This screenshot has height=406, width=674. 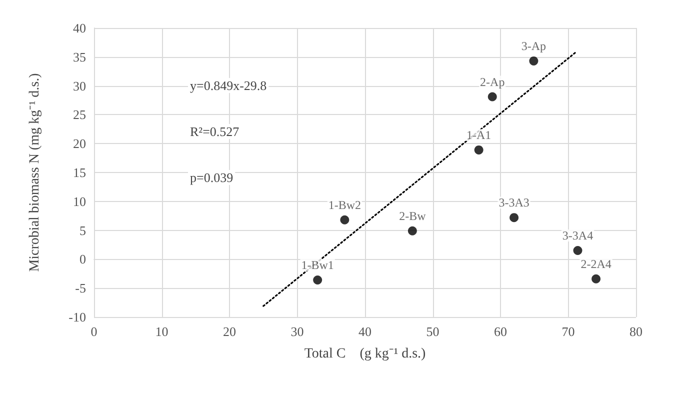 What do you see at coordinates (35, 172) in the screenshot?
I see `y-axis-title: Microbial biomass N (mg kg⁻¹ d.s.)` at bounding box center [35, 172].